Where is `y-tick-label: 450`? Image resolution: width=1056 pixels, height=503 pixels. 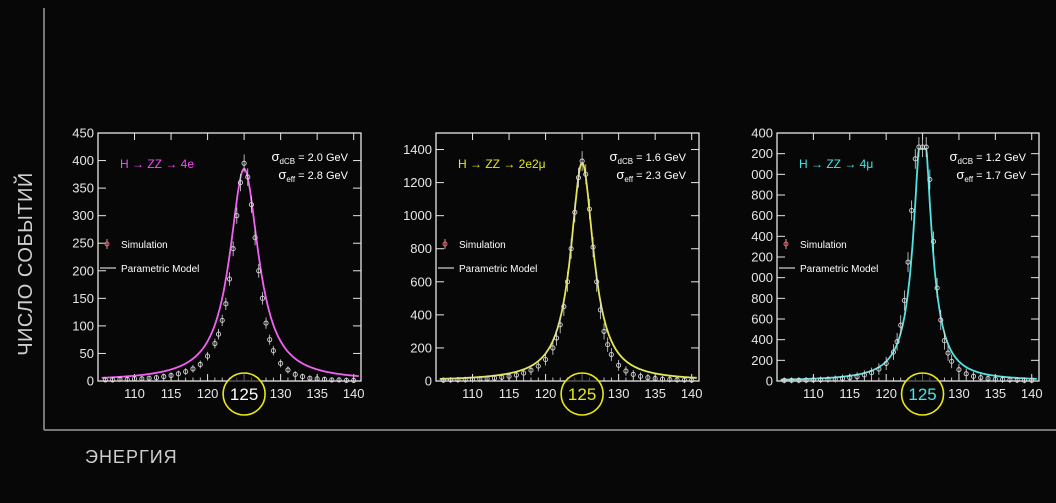
y-tick-label: 450 is located at coordinates (83, 133).